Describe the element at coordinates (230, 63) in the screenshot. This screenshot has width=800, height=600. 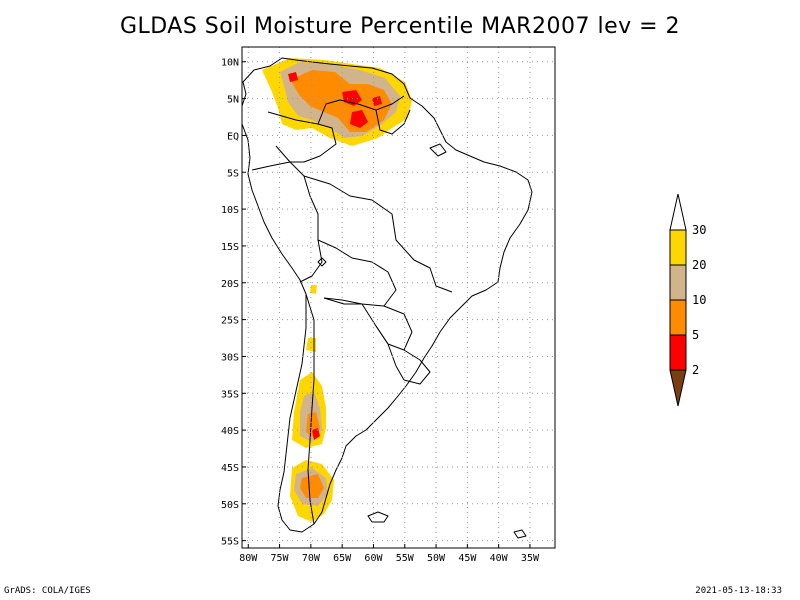
I see `lat-tick-label: 10N` at that location.